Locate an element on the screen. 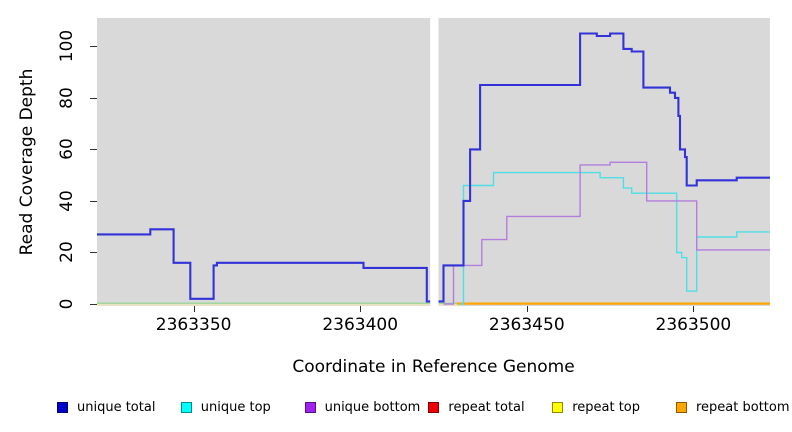  y-tick-label: 0 is located at coordinates (67, 304).